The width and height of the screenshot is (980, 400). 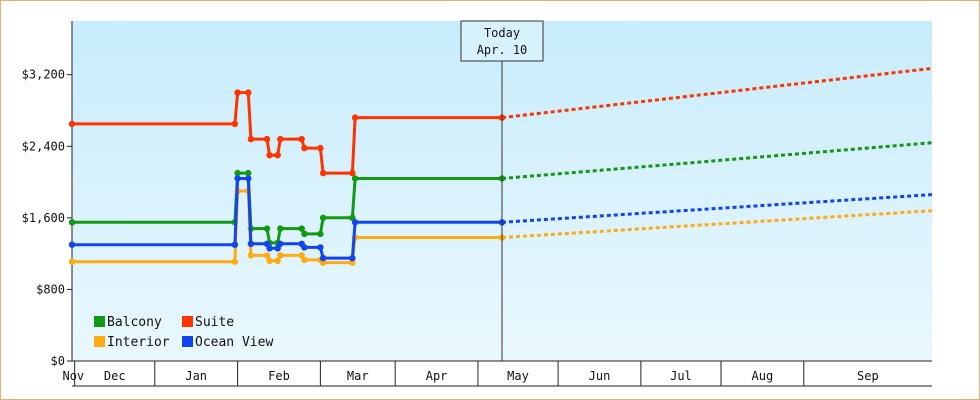 What do you see at coordinates (437, 376) in the screenshot?
I see `x-tick-label: Apr` at bounding box center [437, 376].